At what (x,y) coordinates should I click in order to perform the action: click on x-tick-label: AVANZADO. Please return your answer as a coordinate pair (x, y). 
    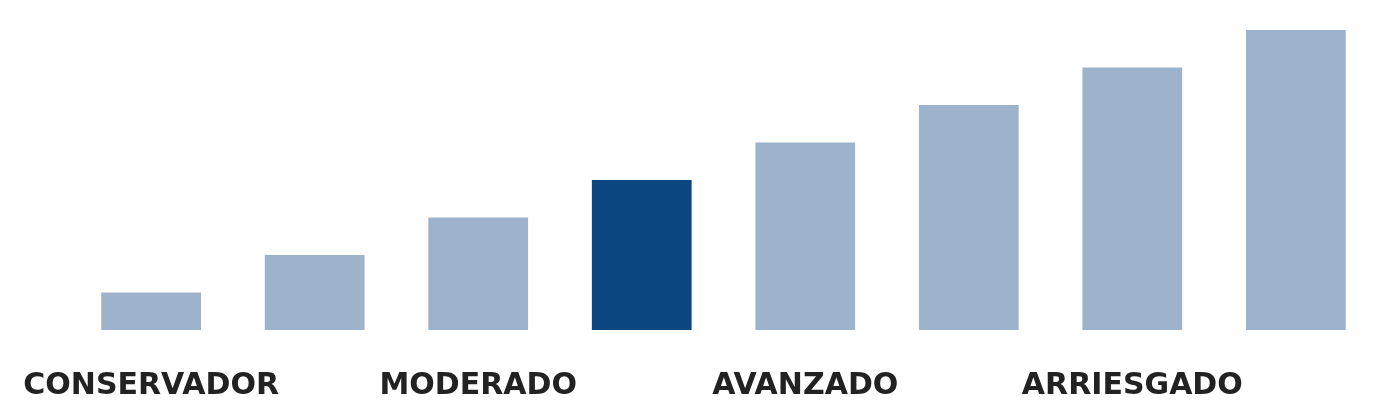
    Looking at the image, I should click on (805, 383).